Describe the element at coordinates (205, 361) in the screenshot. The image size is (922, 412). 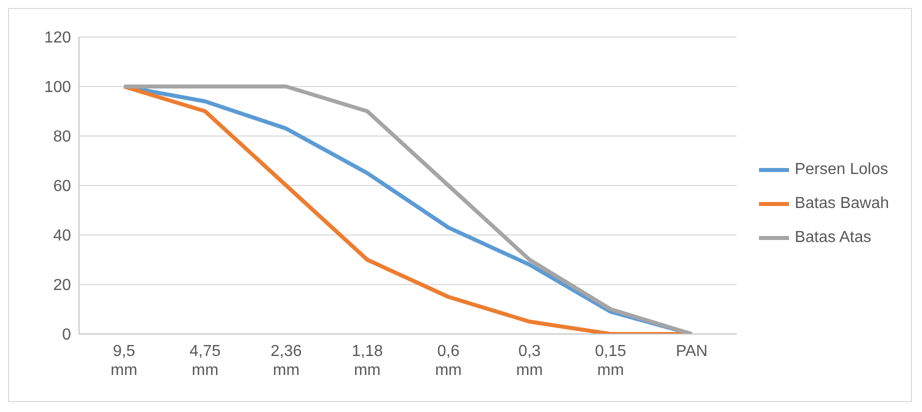
I see `x-tick-label: 4,75 mm` at that location.